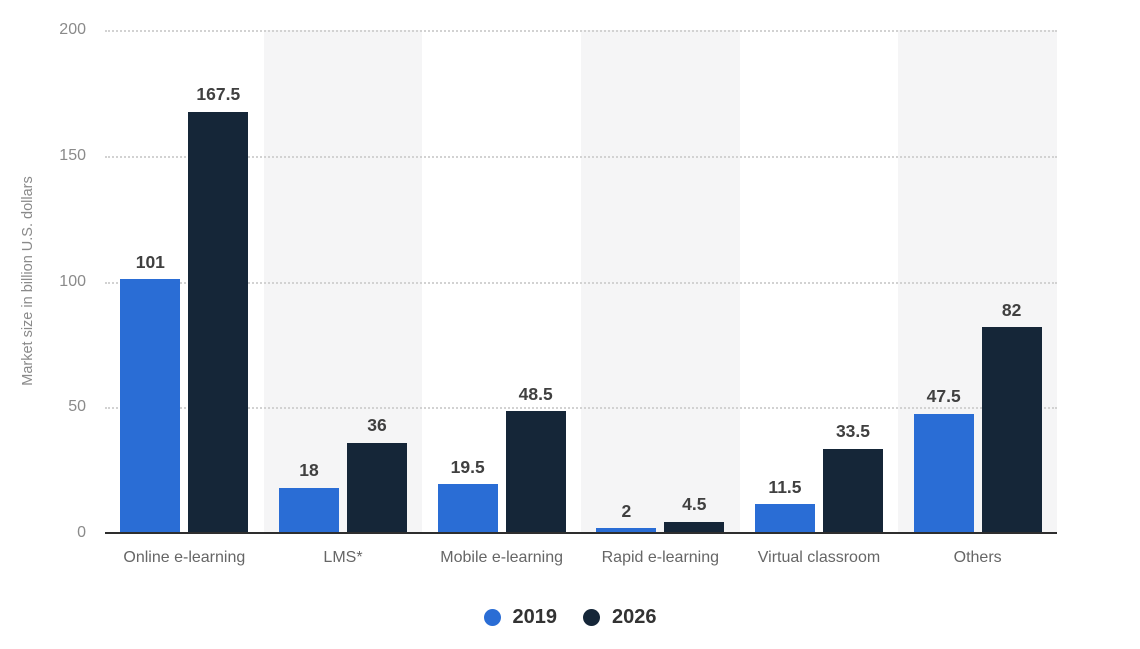 The width and height of the screenshot is (1140, 649). I want to click on y-tick-label: 150, so click(72, 155).